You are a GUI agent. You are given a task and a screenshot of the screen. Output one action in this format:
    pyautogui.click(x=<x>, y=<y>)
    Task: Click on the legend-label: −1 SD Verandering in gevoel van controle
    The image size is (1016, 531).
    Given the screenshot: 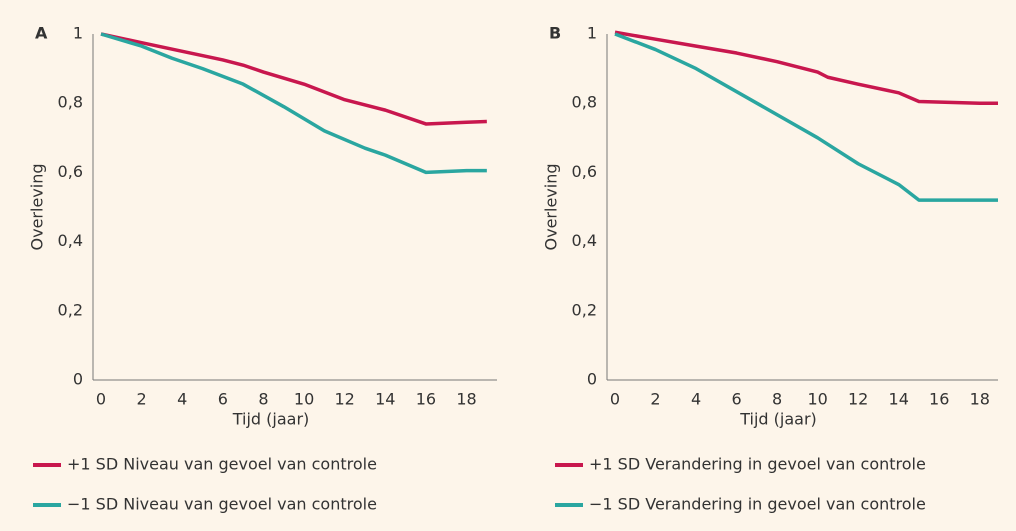 What is the action you would take?
    pyautogui.click(x=757, y=504)
    